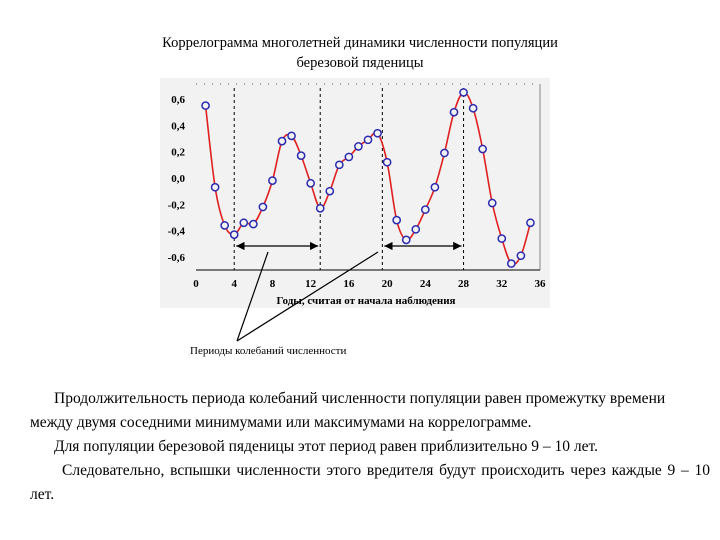 The image size is (720, 540). Describe the element at coordinates (426, 284) in the screenshot. I see `x-tick-label: 24` at that location.